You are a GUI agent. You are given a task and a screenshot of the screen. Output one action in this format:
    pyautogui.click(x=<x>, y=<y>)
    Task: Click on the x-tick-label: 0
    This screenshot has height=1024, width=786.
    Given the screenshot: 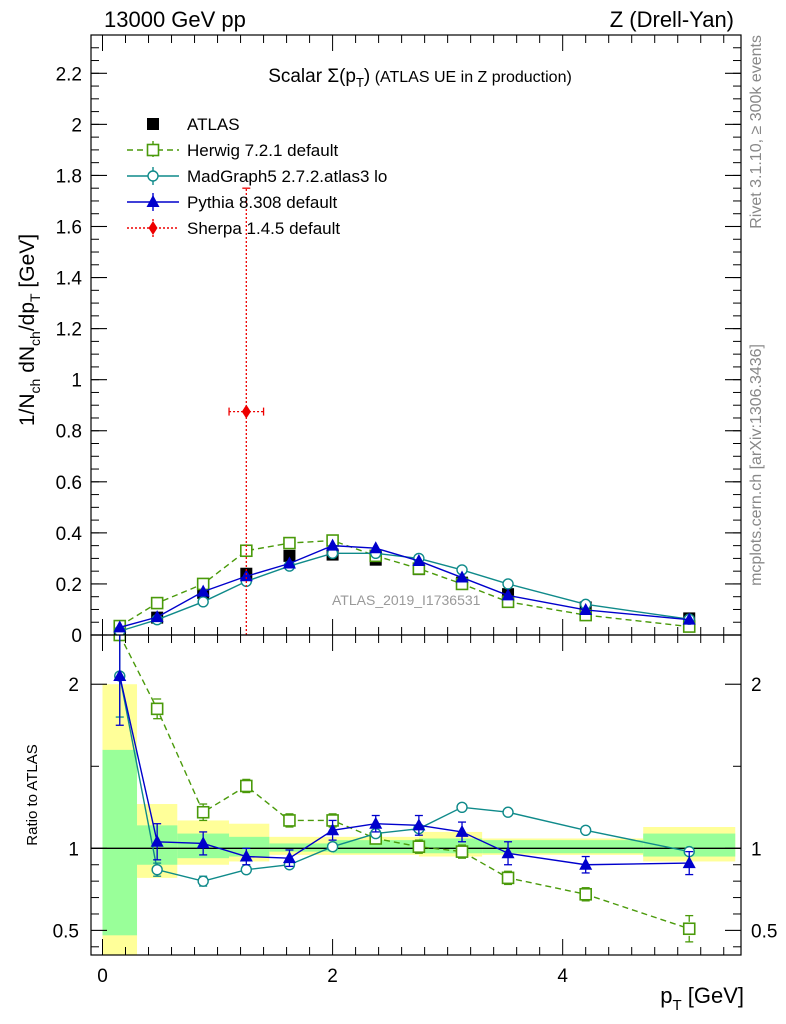 What is the action you would take?
    pyautogui.click(x=102, y=976)
    